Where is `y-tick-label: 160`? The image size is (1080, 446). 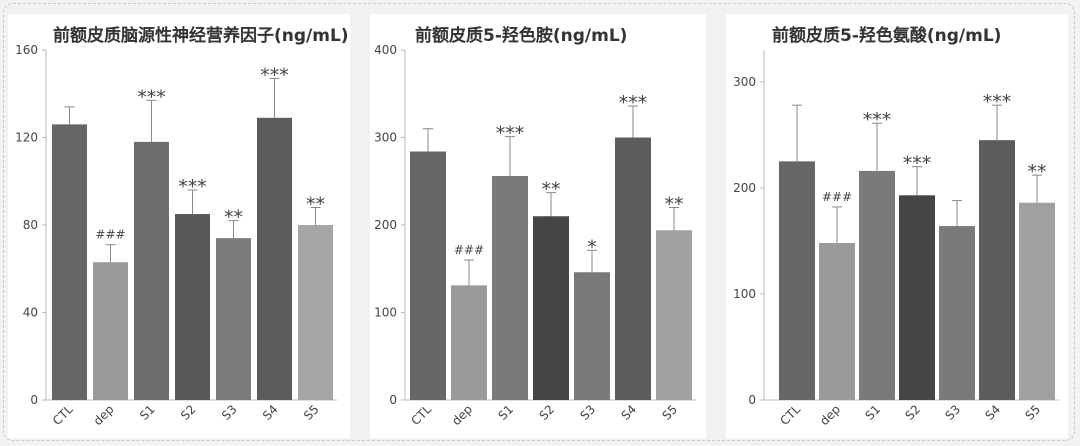
y-tick-label: 160 is located at coordinates (26, 50).